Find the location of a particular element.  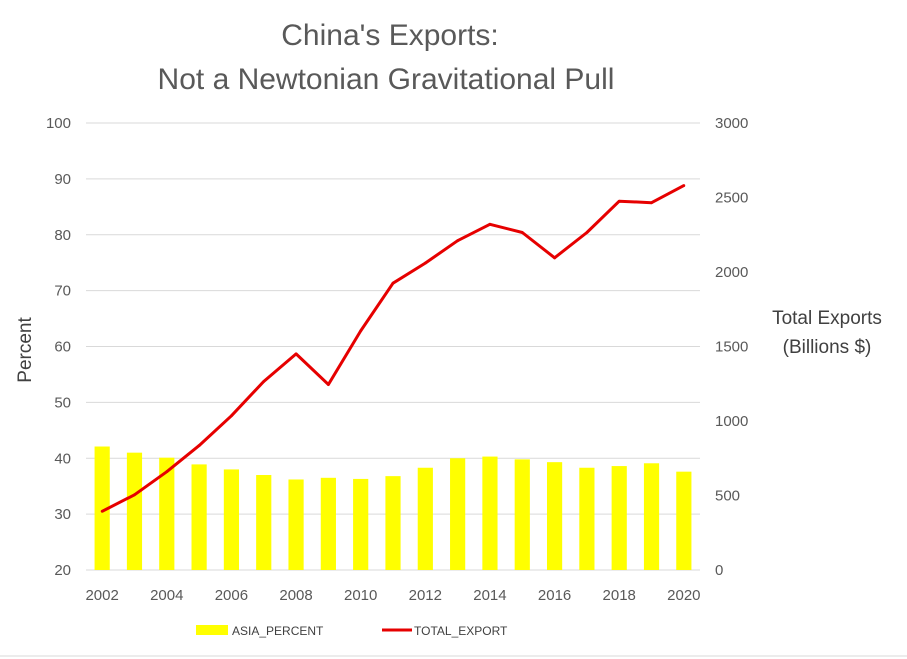

x-tick-label: 2012 is located at coordinates (425, 595).